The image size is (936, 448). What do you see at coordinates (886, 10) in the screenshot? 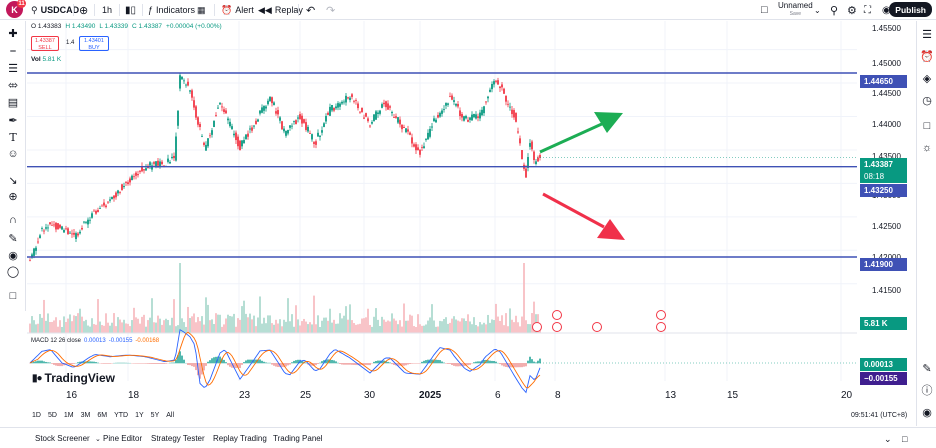
I see `snapshot-button: ◉` at bounding box center [886, 10].